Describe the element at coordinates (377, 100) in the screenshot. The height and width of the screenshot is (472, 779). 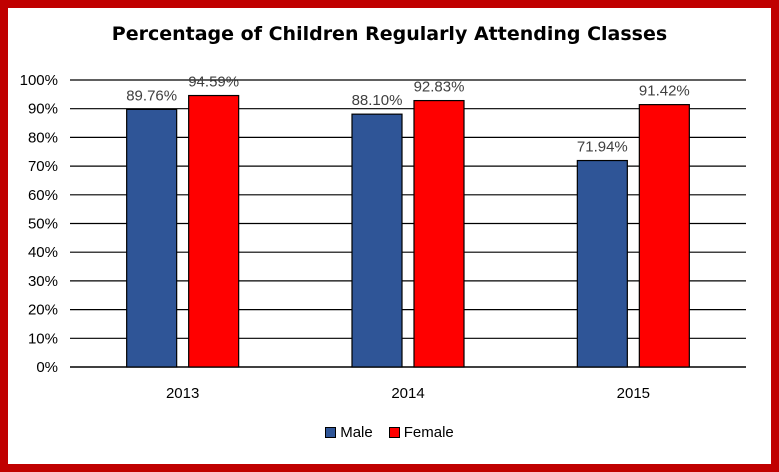
I see `data-label-male-2014: 88.10%` at that location.